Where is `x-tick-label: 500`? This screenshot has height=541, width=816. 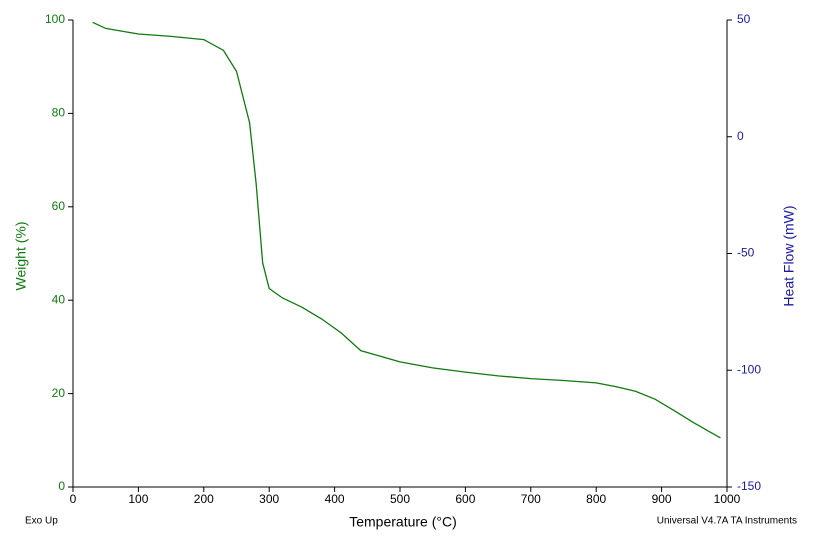
x-tick-label: 500 is located at coordinates (400, 499).